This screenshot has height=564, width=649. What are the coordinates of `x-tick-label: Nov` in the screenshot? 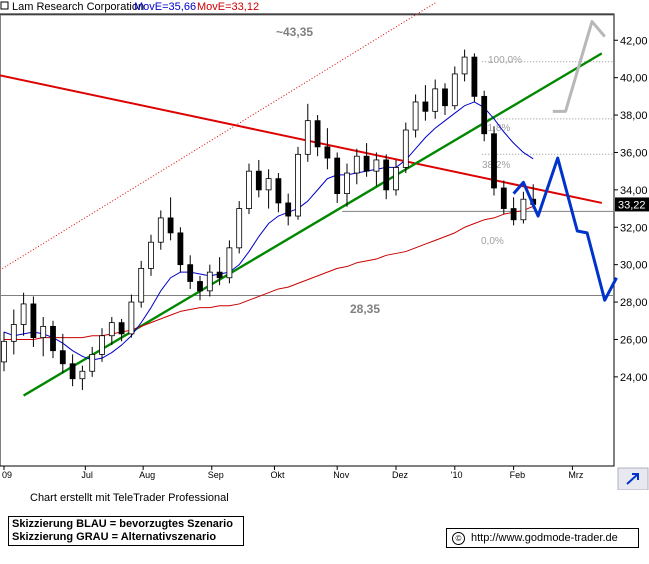 It's located at (341, 475).